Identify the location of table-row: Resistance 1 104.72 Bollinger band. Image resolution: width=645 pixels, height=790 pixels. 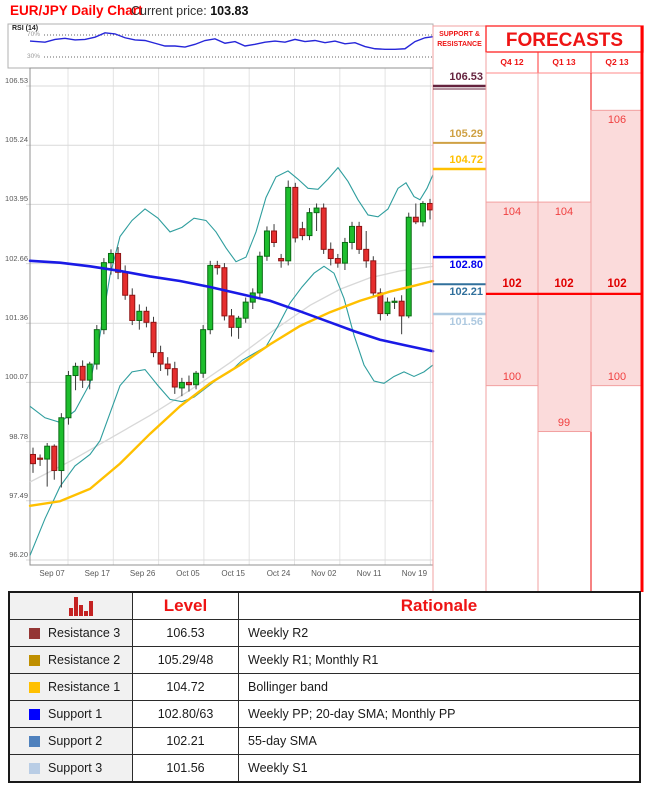
(324, 686).